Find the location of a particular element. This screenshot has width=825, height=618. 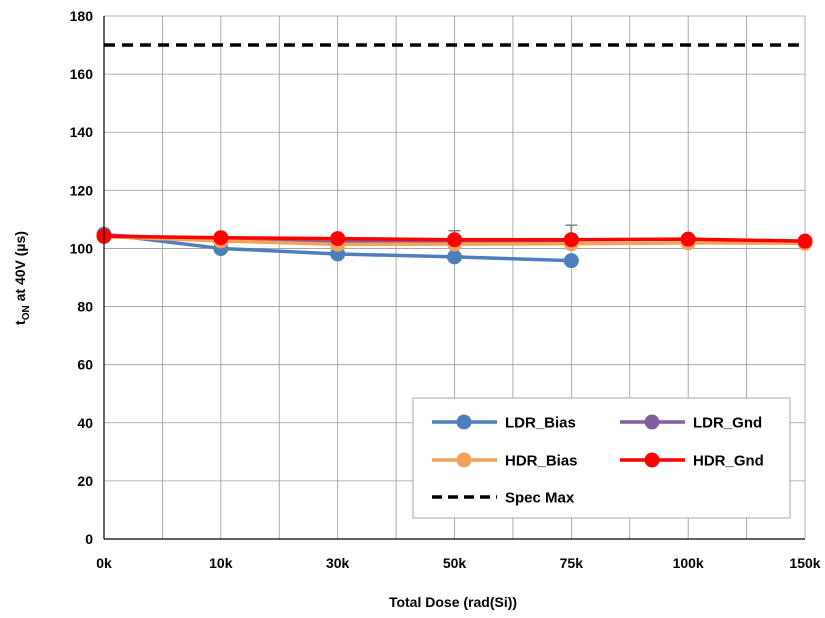

x-tick-label: 0k is located at coordinates (104, 563).